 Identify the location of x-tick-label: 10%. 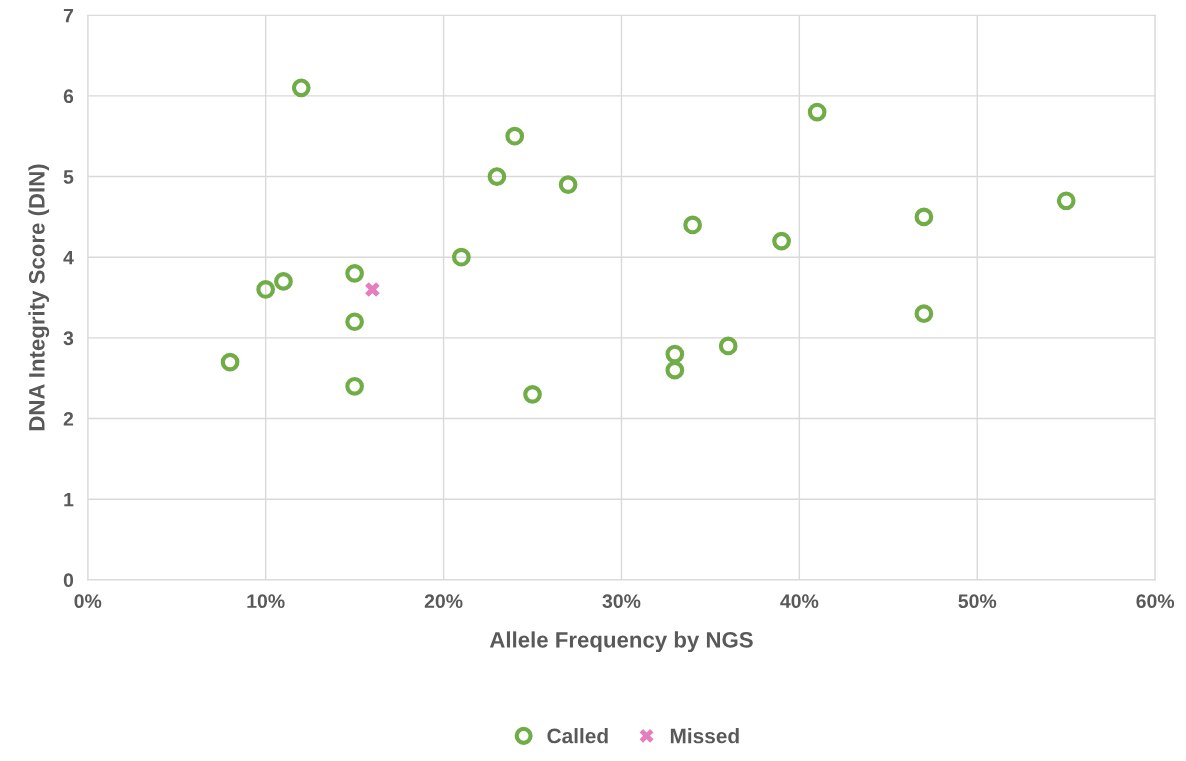
(266, 601).